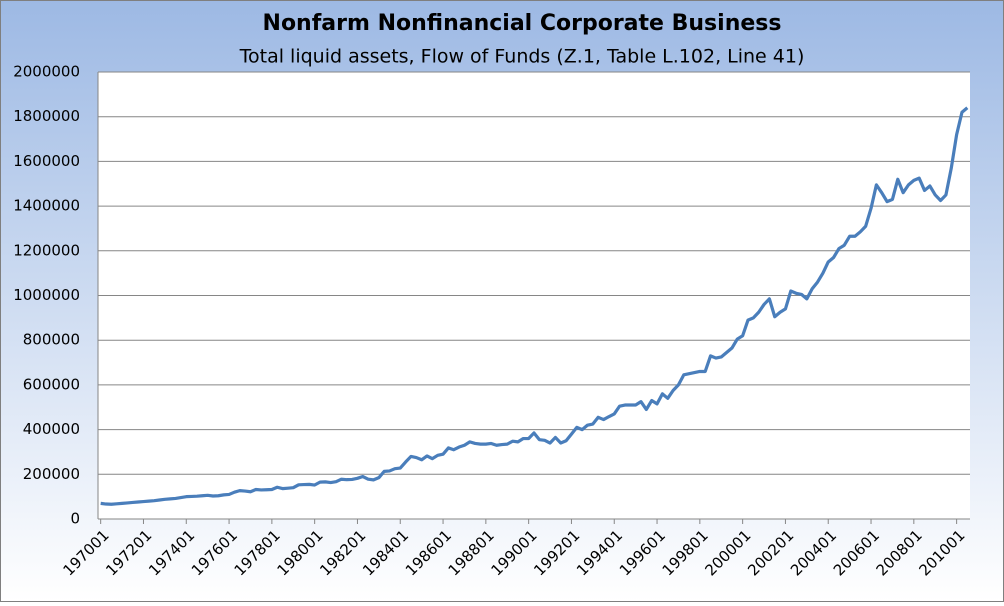 This screenshot has height=606, width=1004. What do you see at coordinates (51, 474) in the screenshot?
I see `y-tick-label: 200000` at bounding box center [51, 474].